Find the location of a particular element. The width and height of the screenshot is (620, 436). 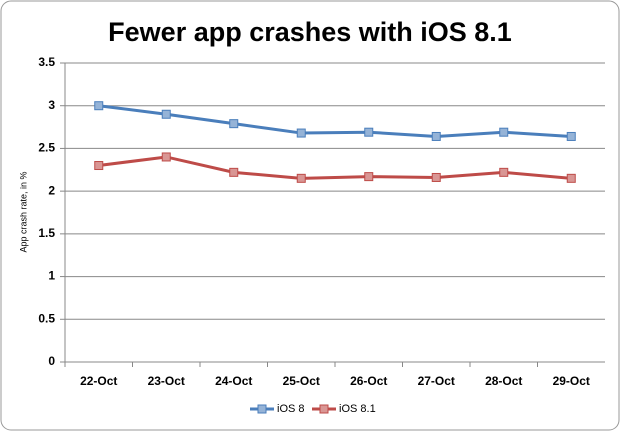

legend-label: iOS 8 is located at coordinates (291, 409).